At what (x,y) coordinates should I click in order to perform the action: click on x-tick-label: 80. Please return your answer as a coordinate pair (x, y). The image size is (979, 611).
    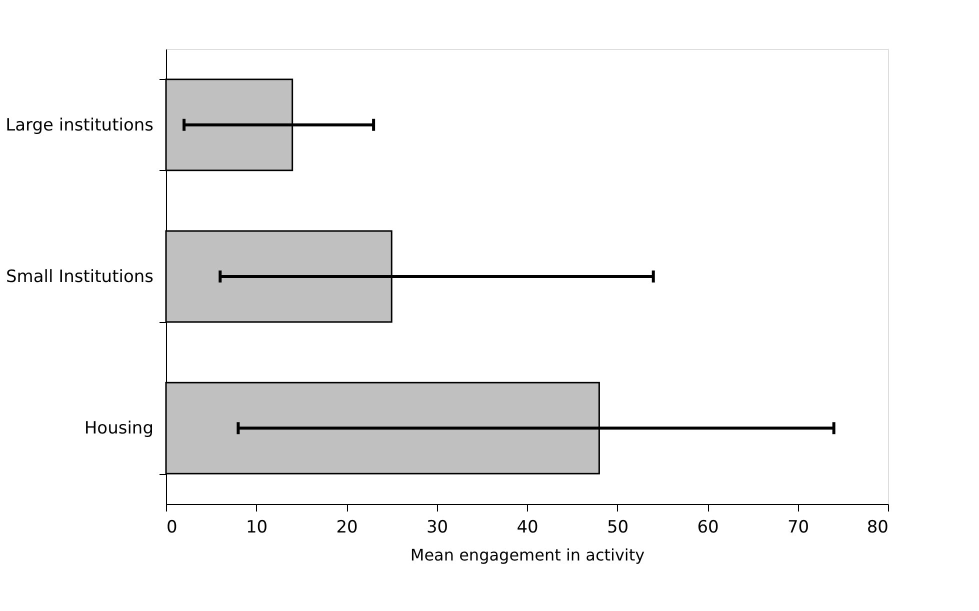
    Looking at the image, I should click on (877, 528).